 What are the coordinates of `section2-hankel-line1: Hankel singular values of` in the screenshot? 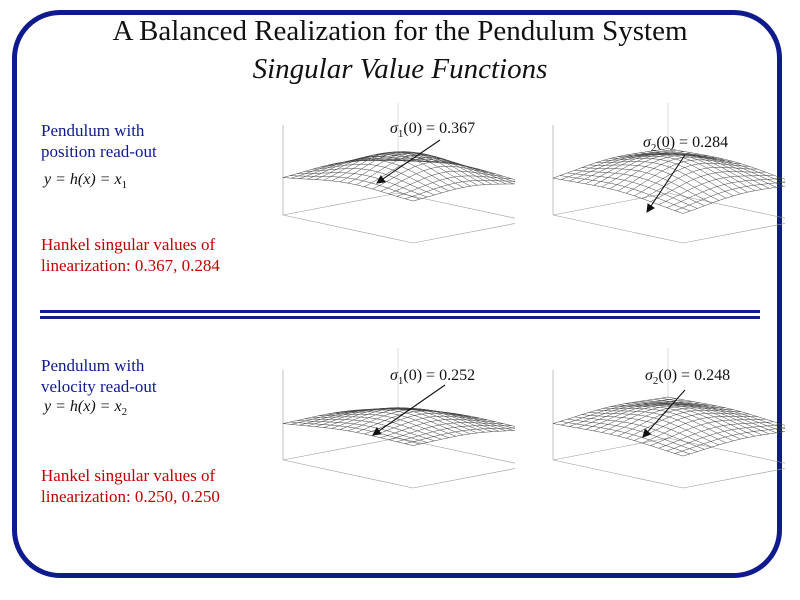 It's located at (128, 475).